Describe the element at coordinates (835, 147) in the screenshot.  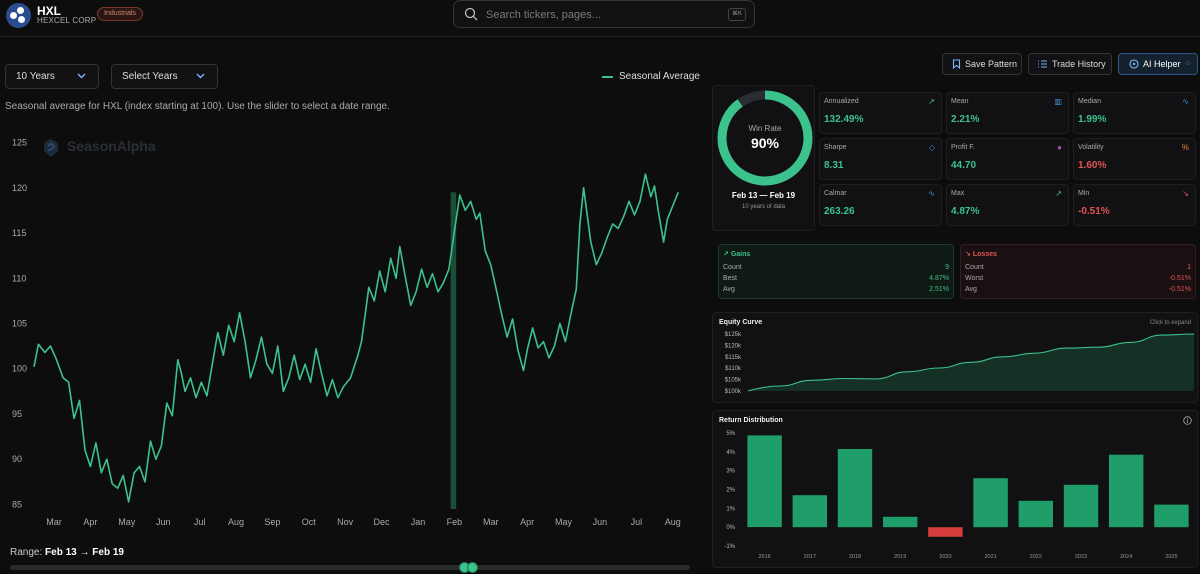
I see `stat-name: Sharpe` at that location.